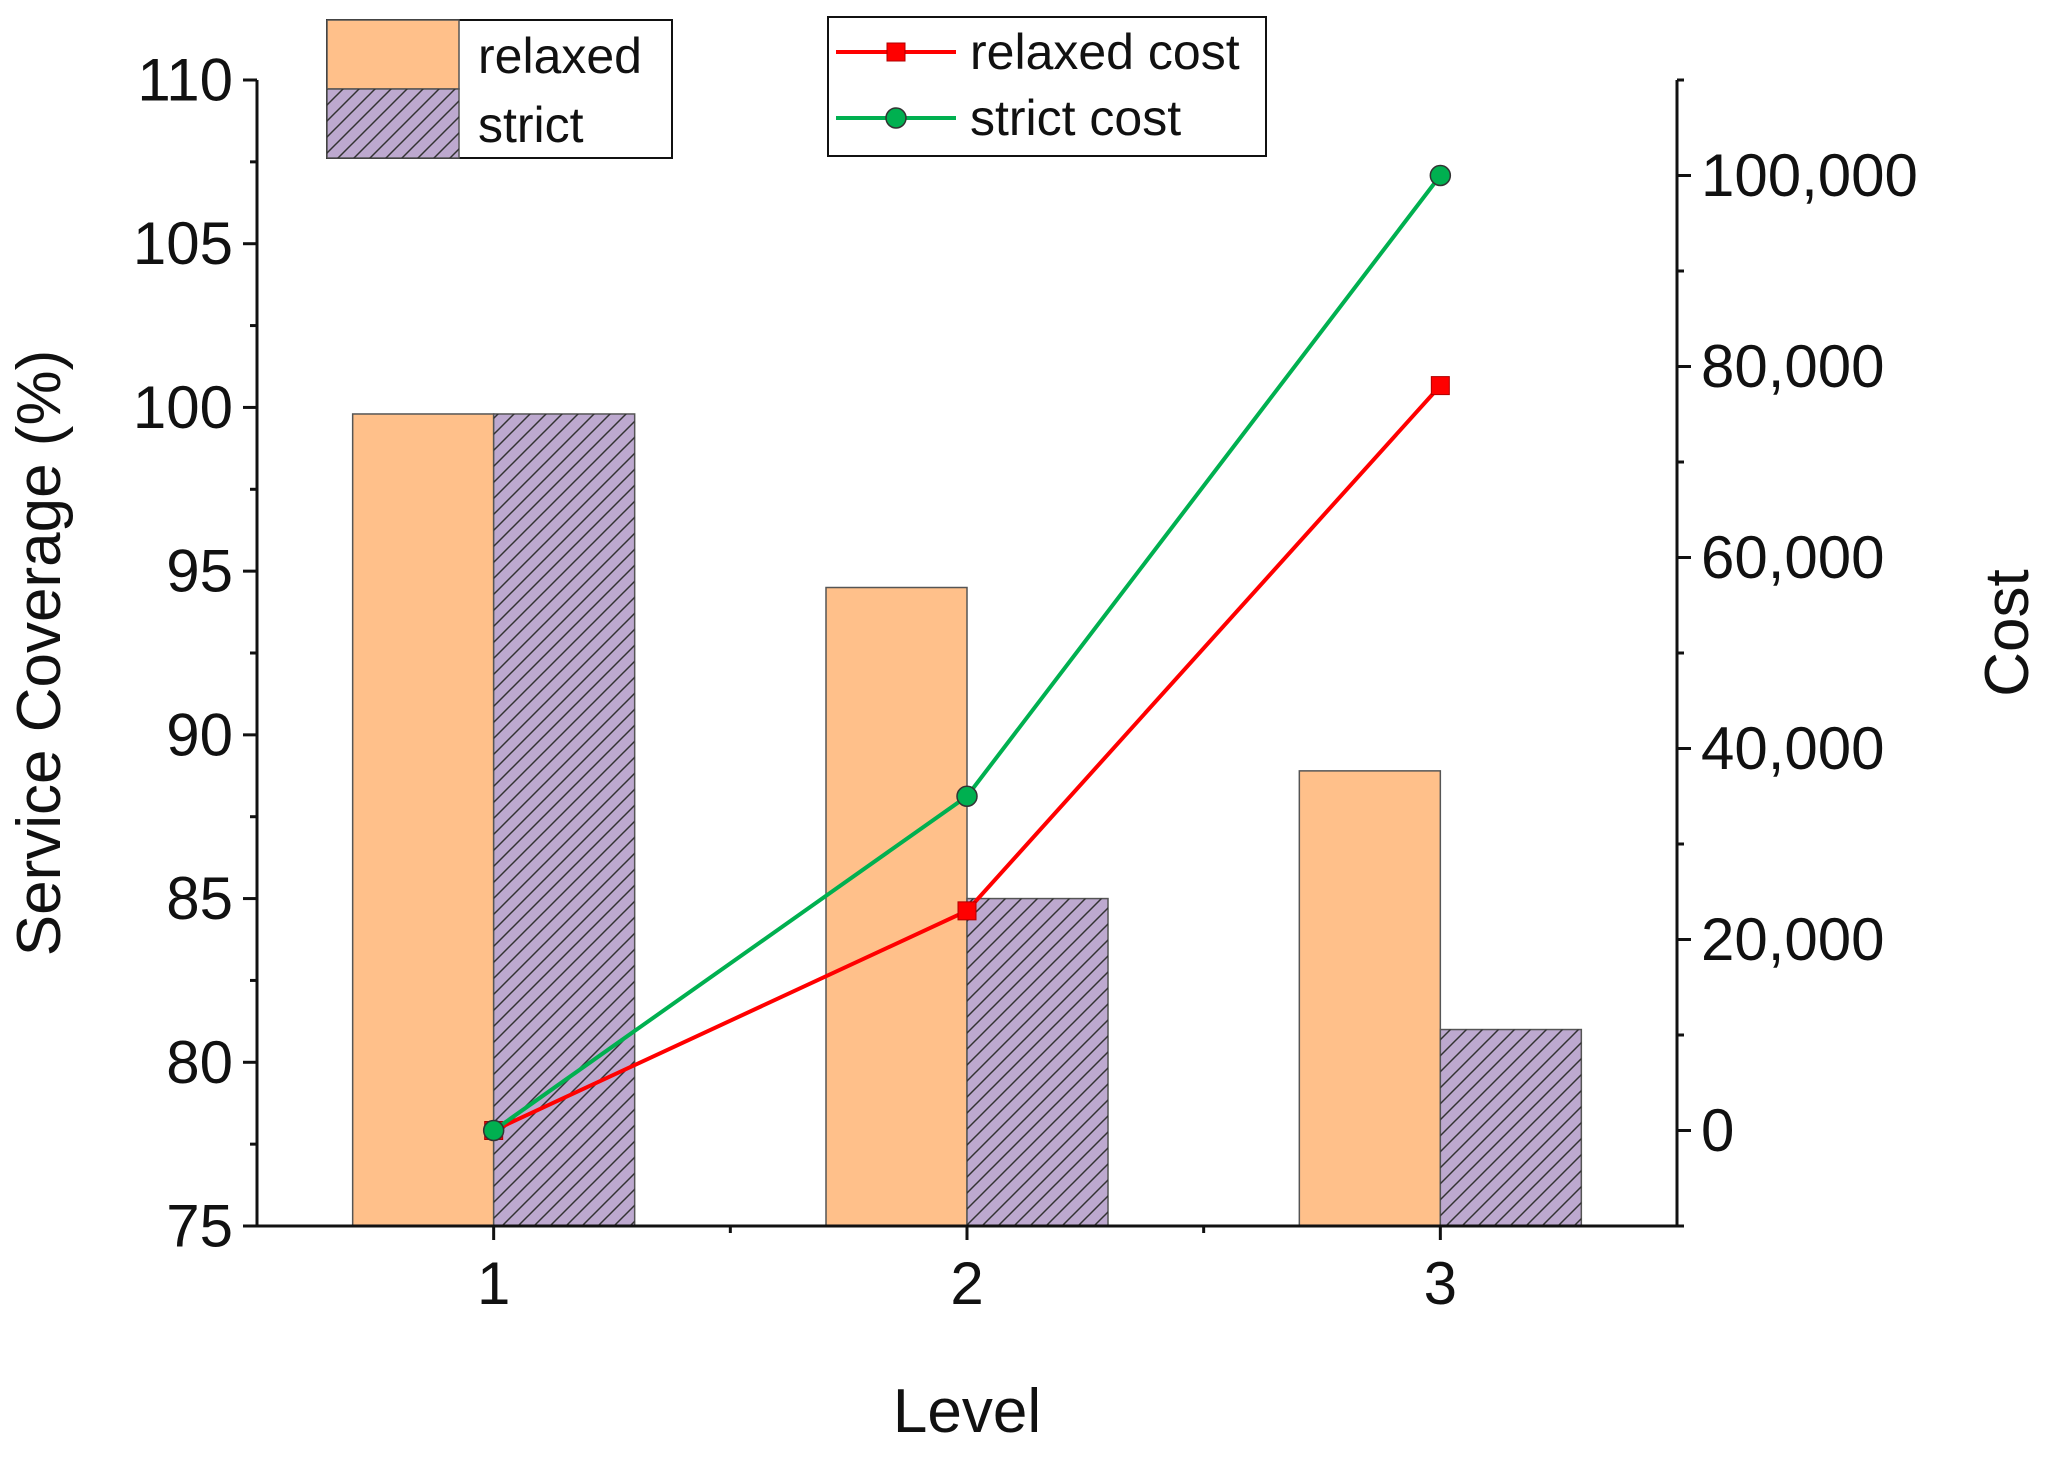  What do you see at coordinates (560, 56) in the screenshot?
I see `legend-label-relaxed: relaxed` at bounding box center [560, 56].